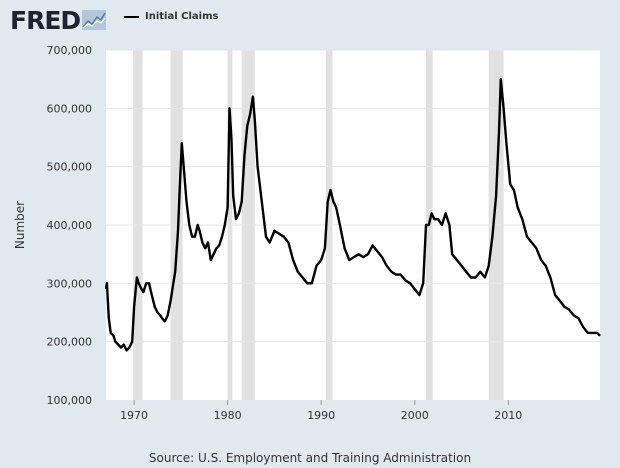 The height and width of the screenshot is (468, 620). What do you see at coordinates (70, 167) in the screenshot?
I see `y-tick-label: 500,000` at bounding box center [70, 167].